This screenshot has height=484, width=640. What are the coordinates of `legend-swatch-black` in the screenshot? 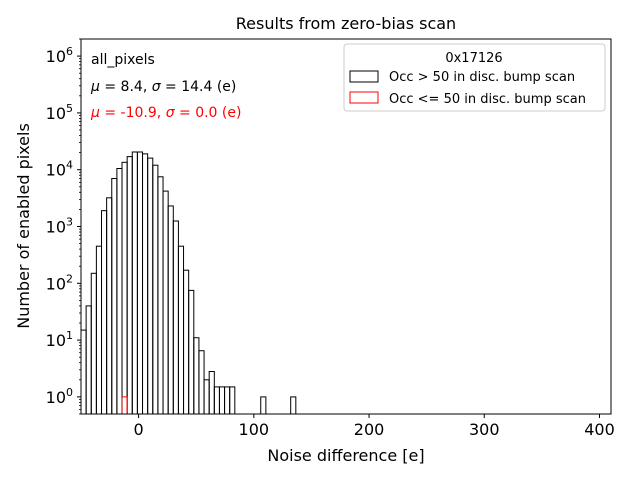 It's located at (364, 76).